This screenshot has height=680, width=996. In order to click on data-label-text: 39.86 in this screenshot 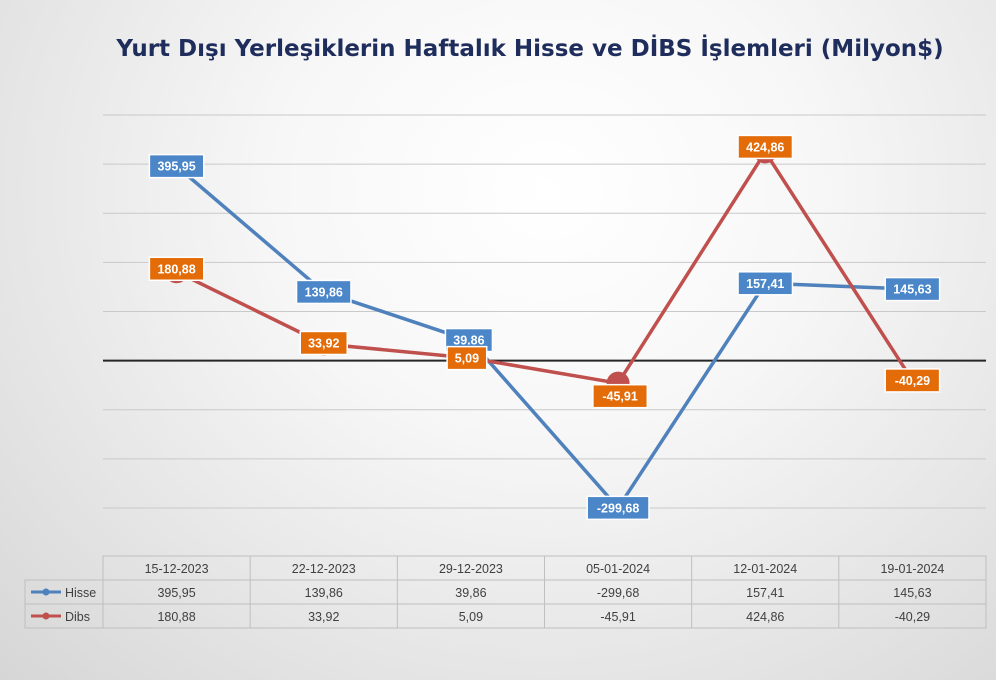, I will do `click(468, 341)`.